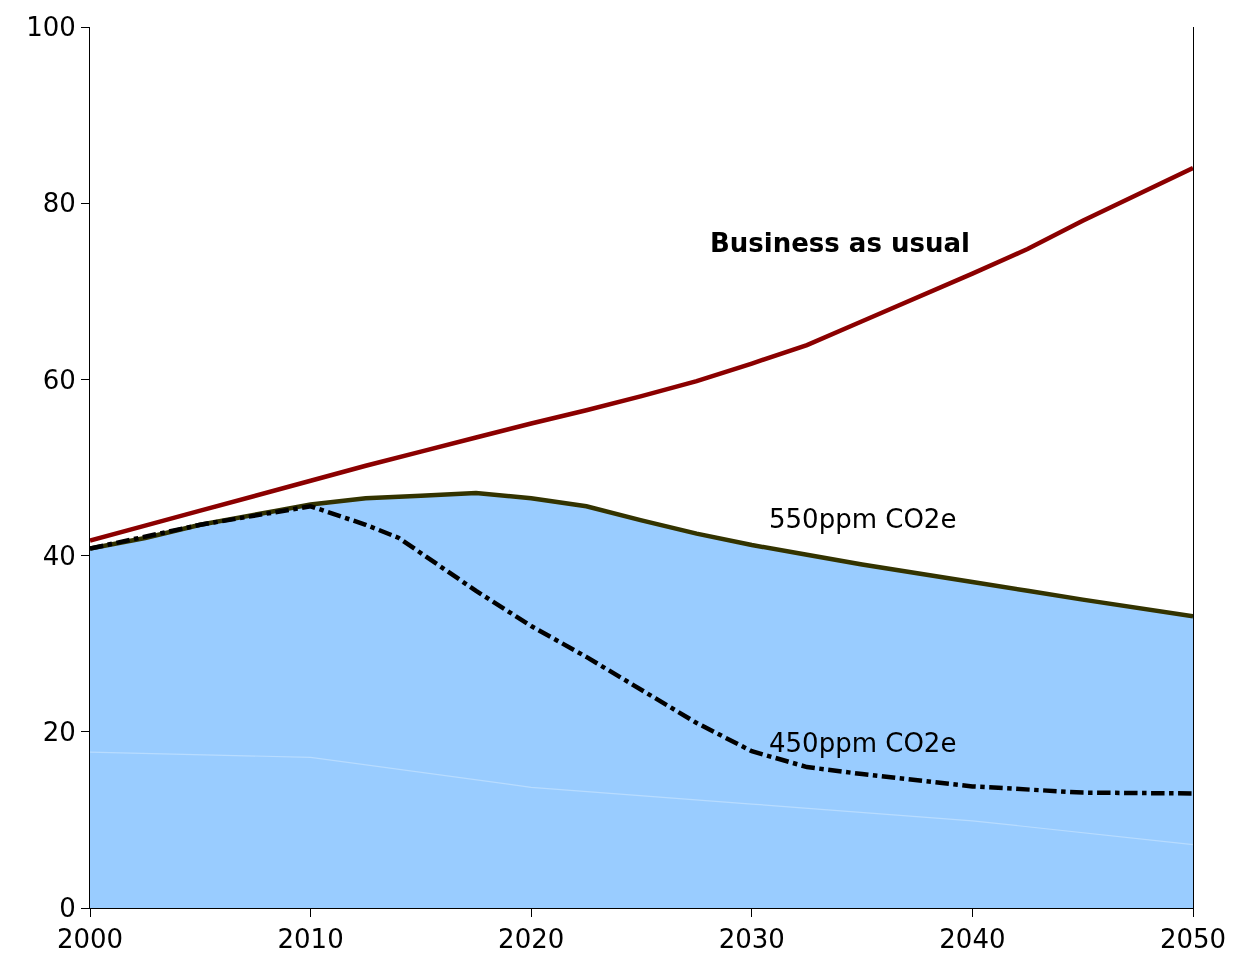 The image size is (1238, 968). Describe the element at coordinates (59, 731) in the screenshot. I see `y-tick-label: 20` at that location.